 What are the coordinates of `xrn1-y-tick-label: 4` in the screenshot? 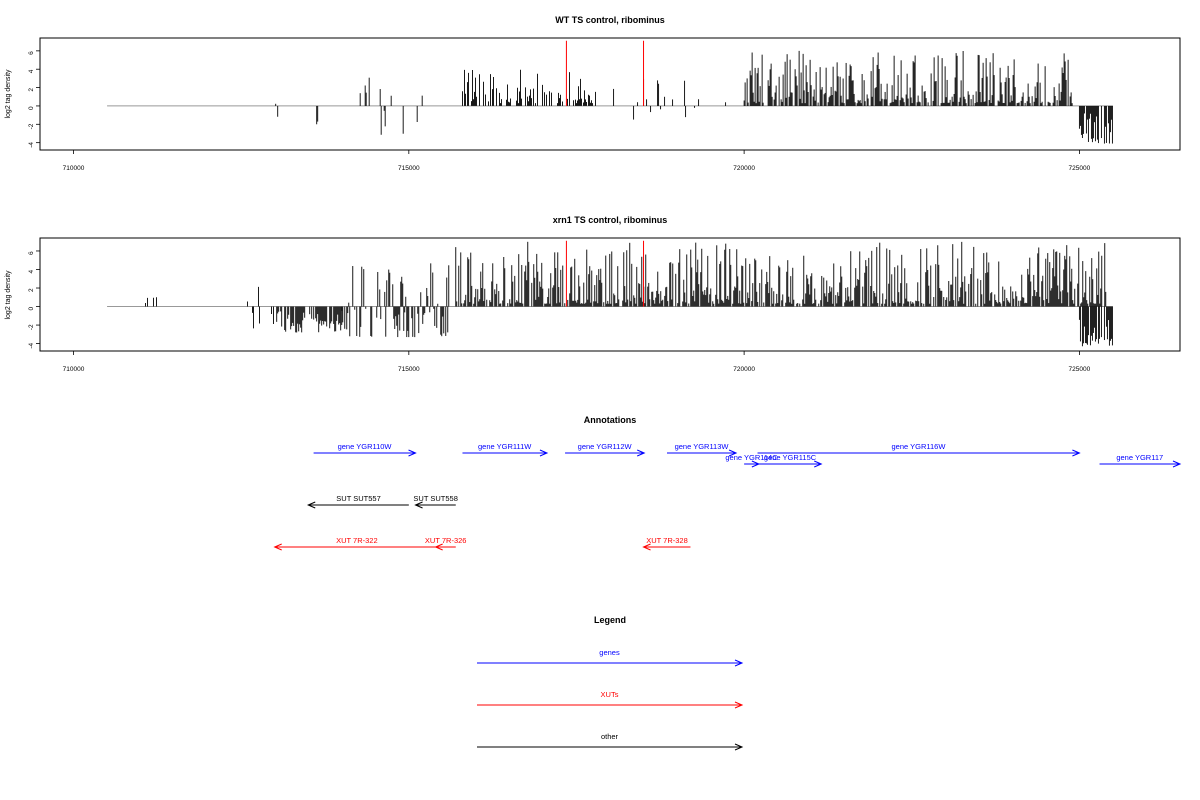 It's located at (31, 272).